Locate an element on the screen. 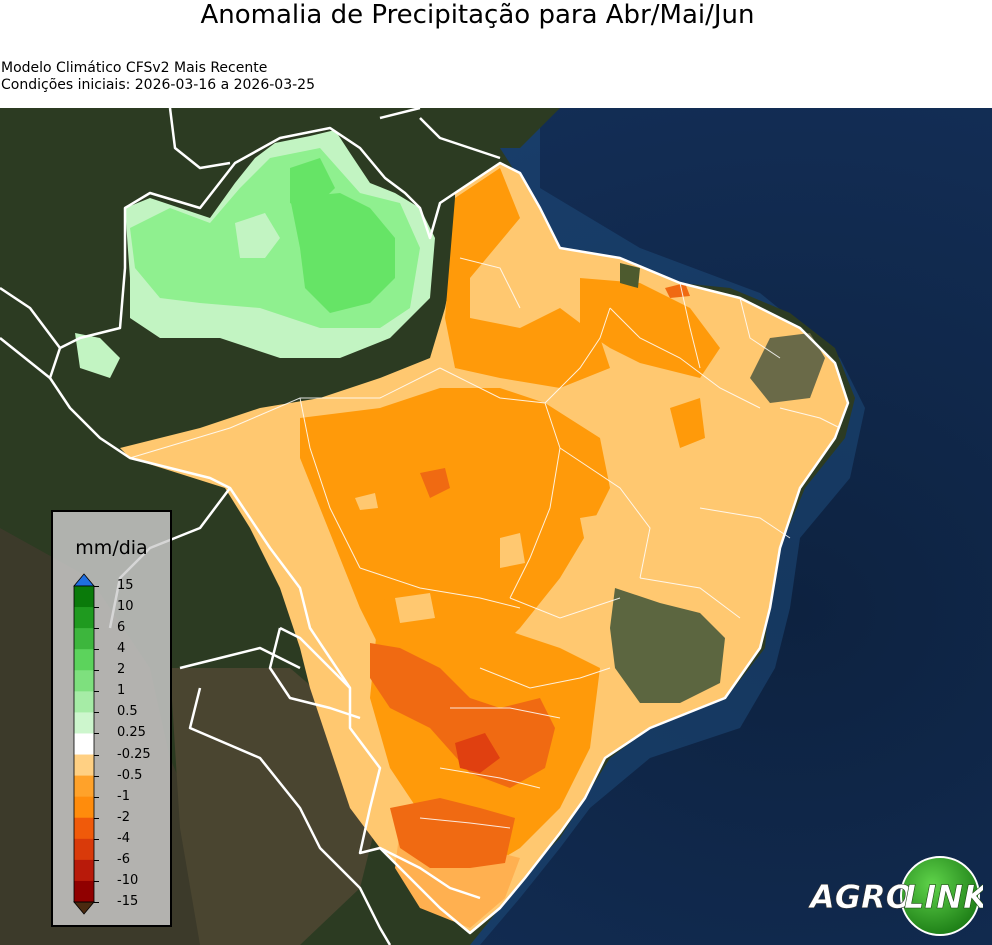  anomaly-zone-orange-central is located at coordinates (455, 543).